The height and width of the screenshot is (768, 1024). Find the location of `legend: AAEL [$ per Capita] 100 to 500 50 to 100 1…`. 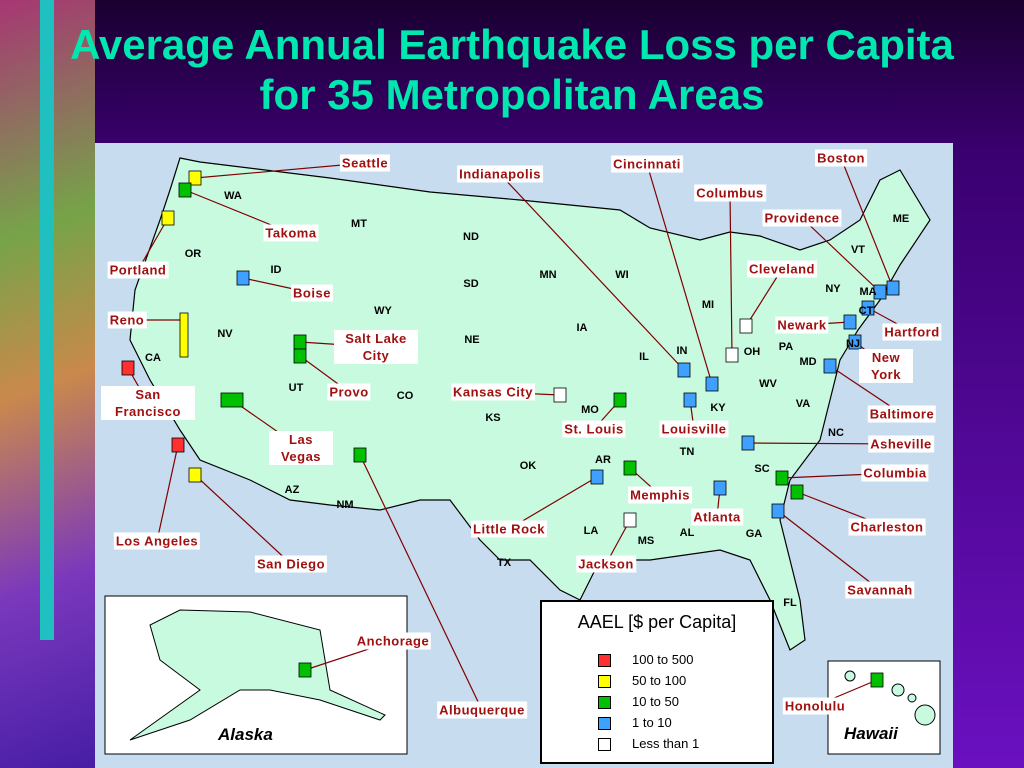

legend: AAEL [$ per Capita] 100 to 500 50 to 100 1… is located at coordinates (657, 682).